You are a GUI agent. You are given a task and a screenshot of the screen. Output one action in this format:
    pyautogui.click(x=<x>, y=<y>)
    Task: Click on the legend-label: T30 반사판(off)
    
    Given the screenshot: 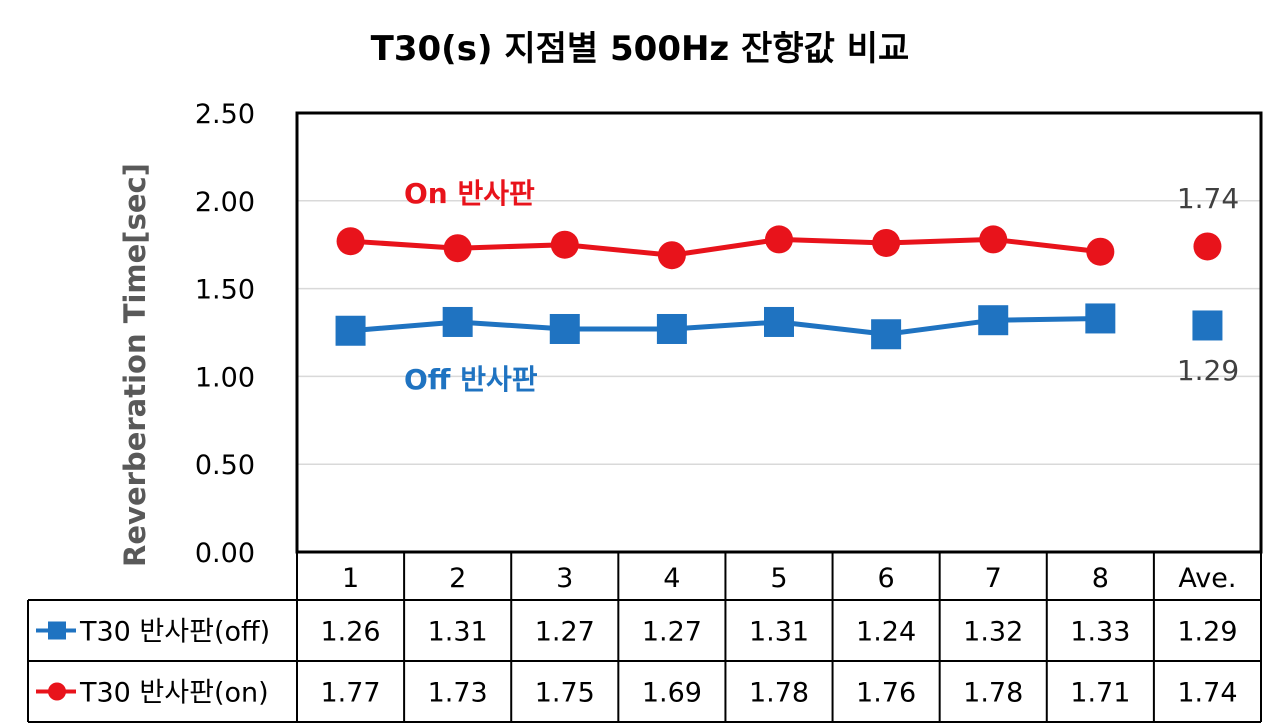 What is the action you would take?
    pyautogui.click(x=174, y=632)
    